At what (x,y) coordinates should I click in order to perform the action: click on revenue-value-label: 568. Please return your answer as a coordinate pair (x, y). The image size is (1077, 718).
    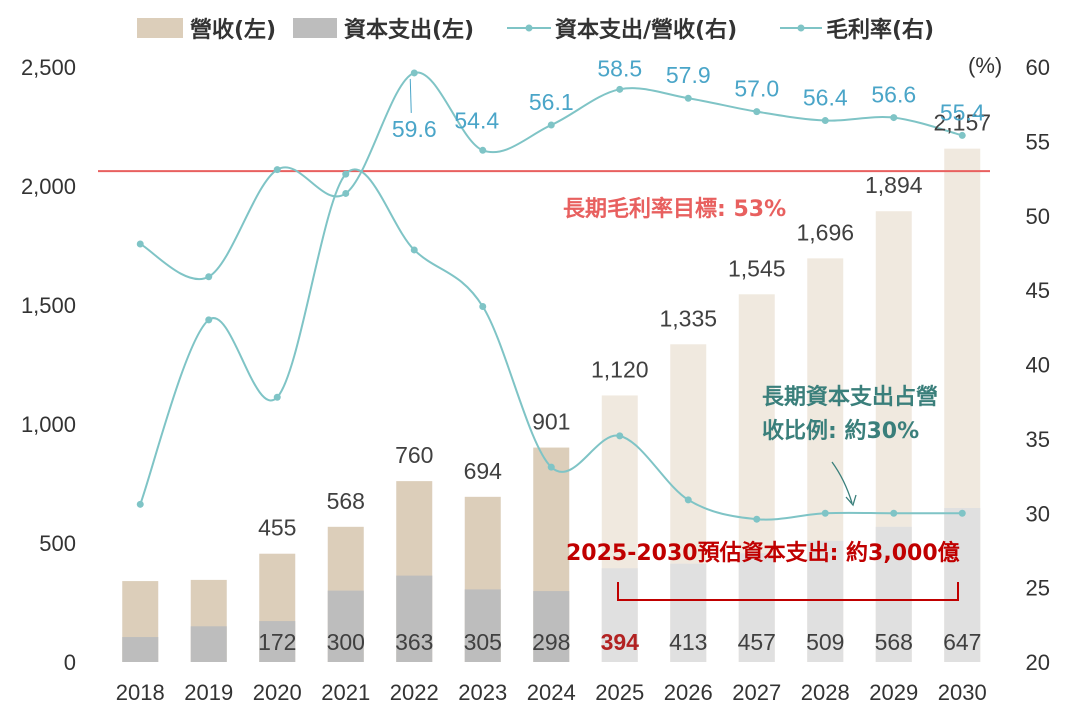
    Looking at the image, I should click on (346, 501).